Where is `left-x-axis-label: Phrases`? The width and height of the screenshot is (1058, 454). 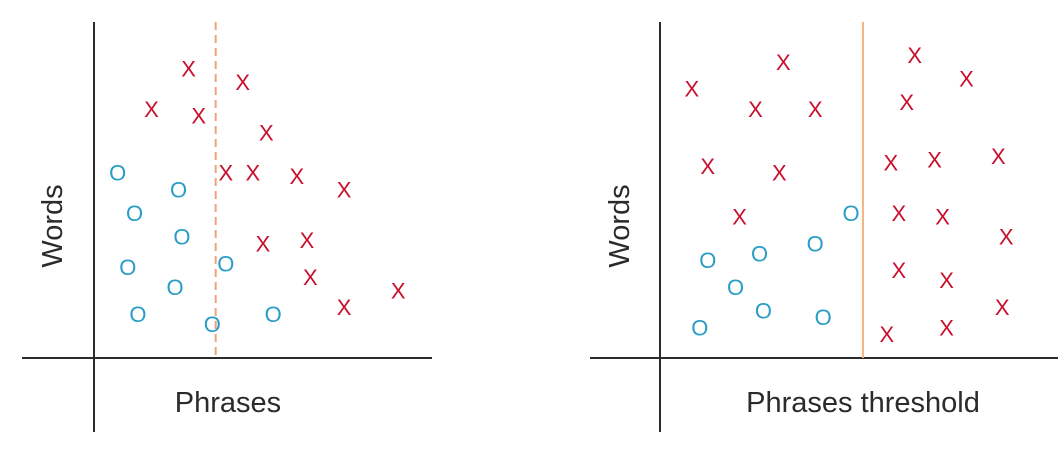
left-x-axis-label: Phrases is located at coordinates (228, 403).